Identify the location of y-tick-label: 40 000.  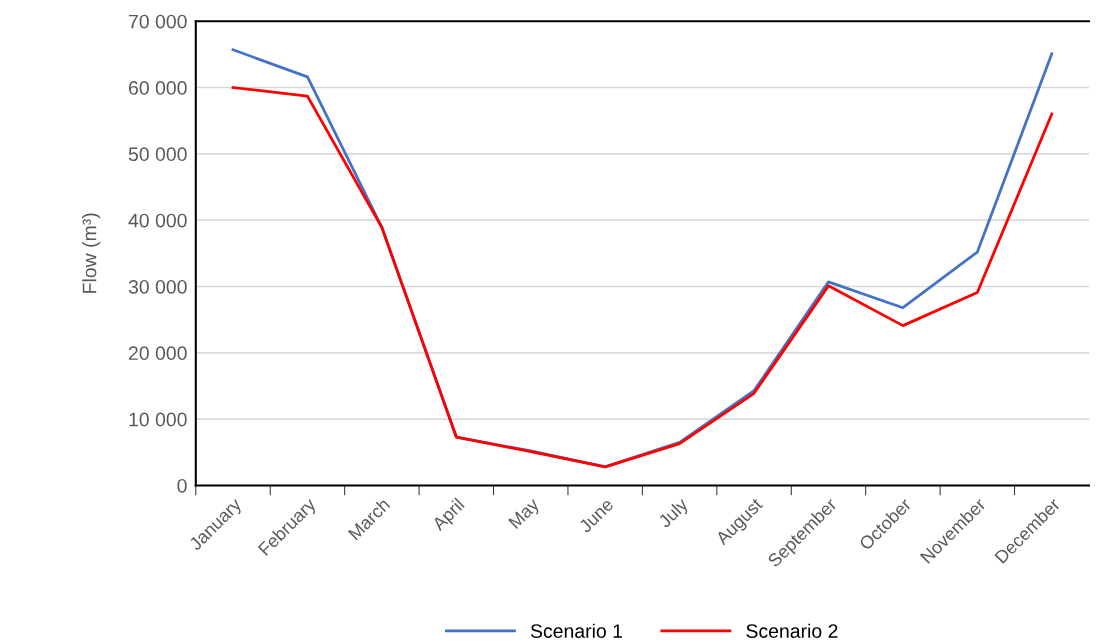
(157, 220).